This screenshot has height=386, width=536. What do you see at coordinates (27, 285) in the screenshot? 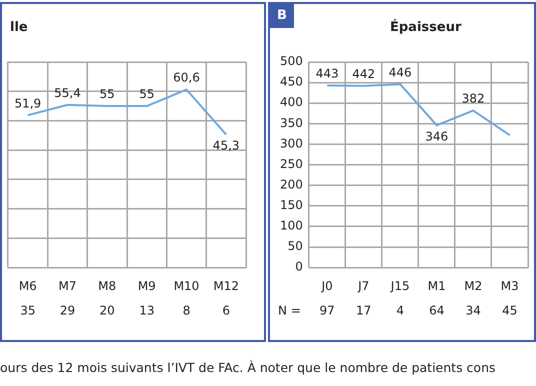
I see `x-tick-label: M6` at bounding box center [27, 285].